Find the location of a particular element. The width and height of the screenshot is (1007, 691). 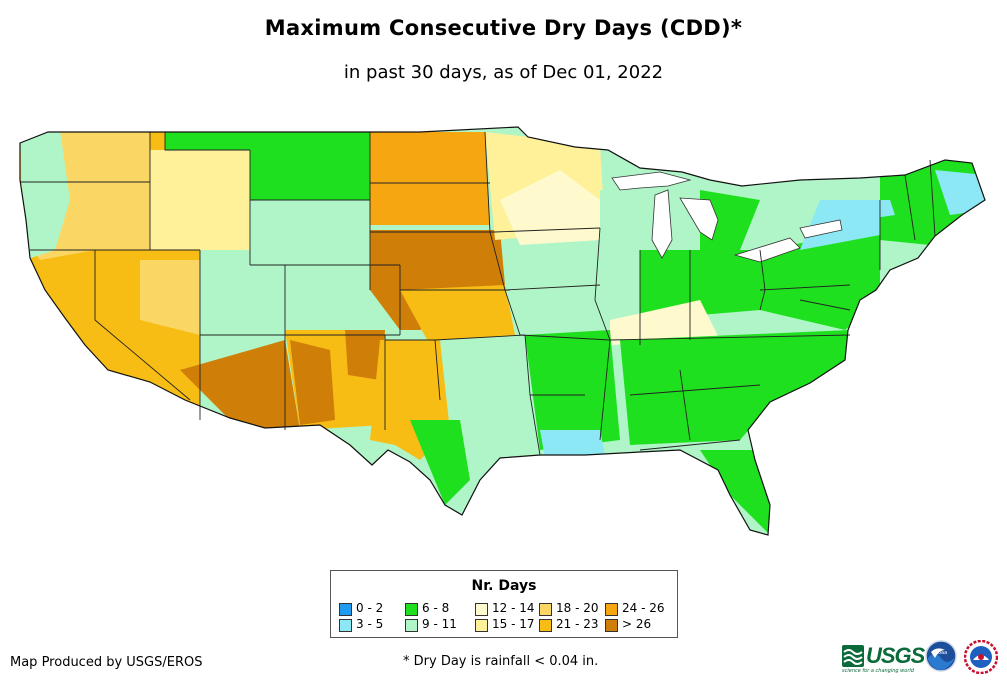

agency-logos: USGS science for a changing world noaa is located at coordinates (922, 658).